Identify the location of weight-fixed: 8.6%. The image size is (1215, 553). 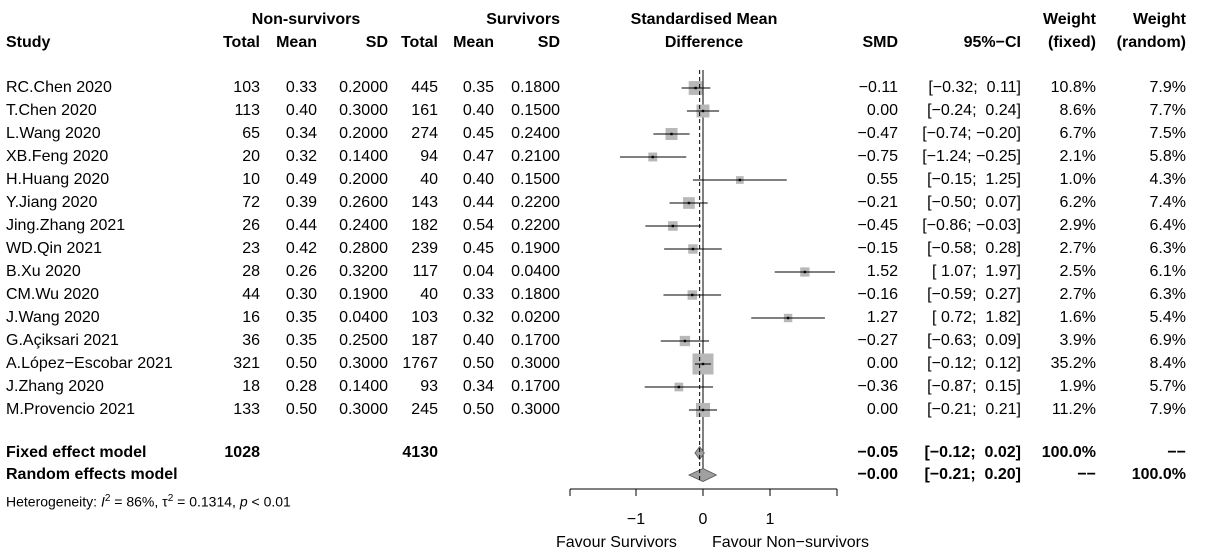
(1077, 110).